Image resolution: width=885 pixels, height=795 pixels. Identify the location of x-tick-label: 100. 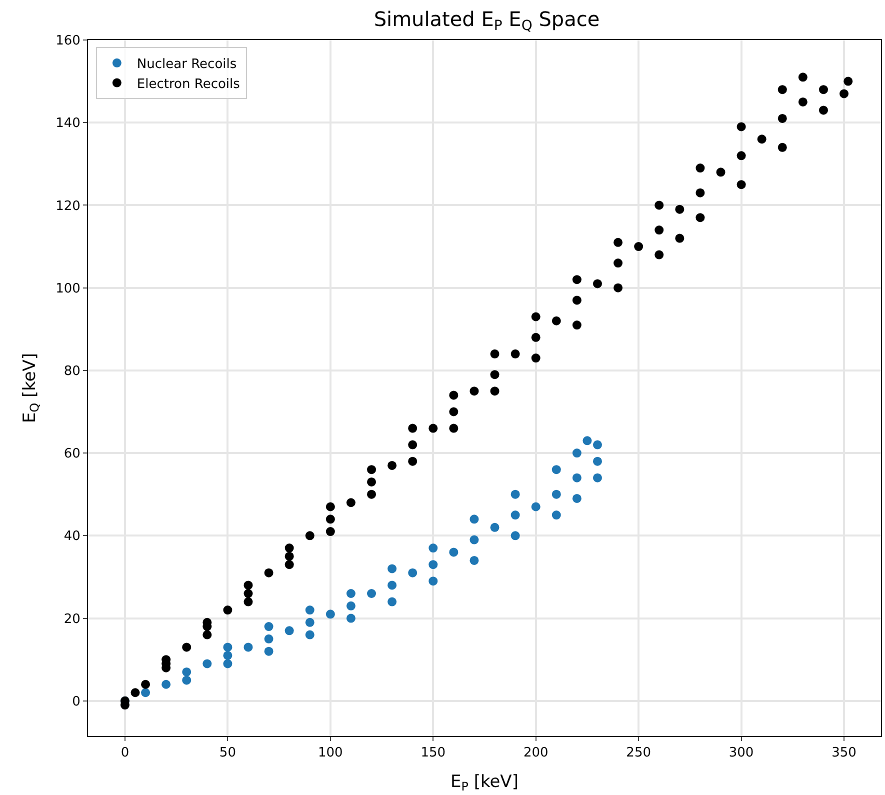
(330, 753).